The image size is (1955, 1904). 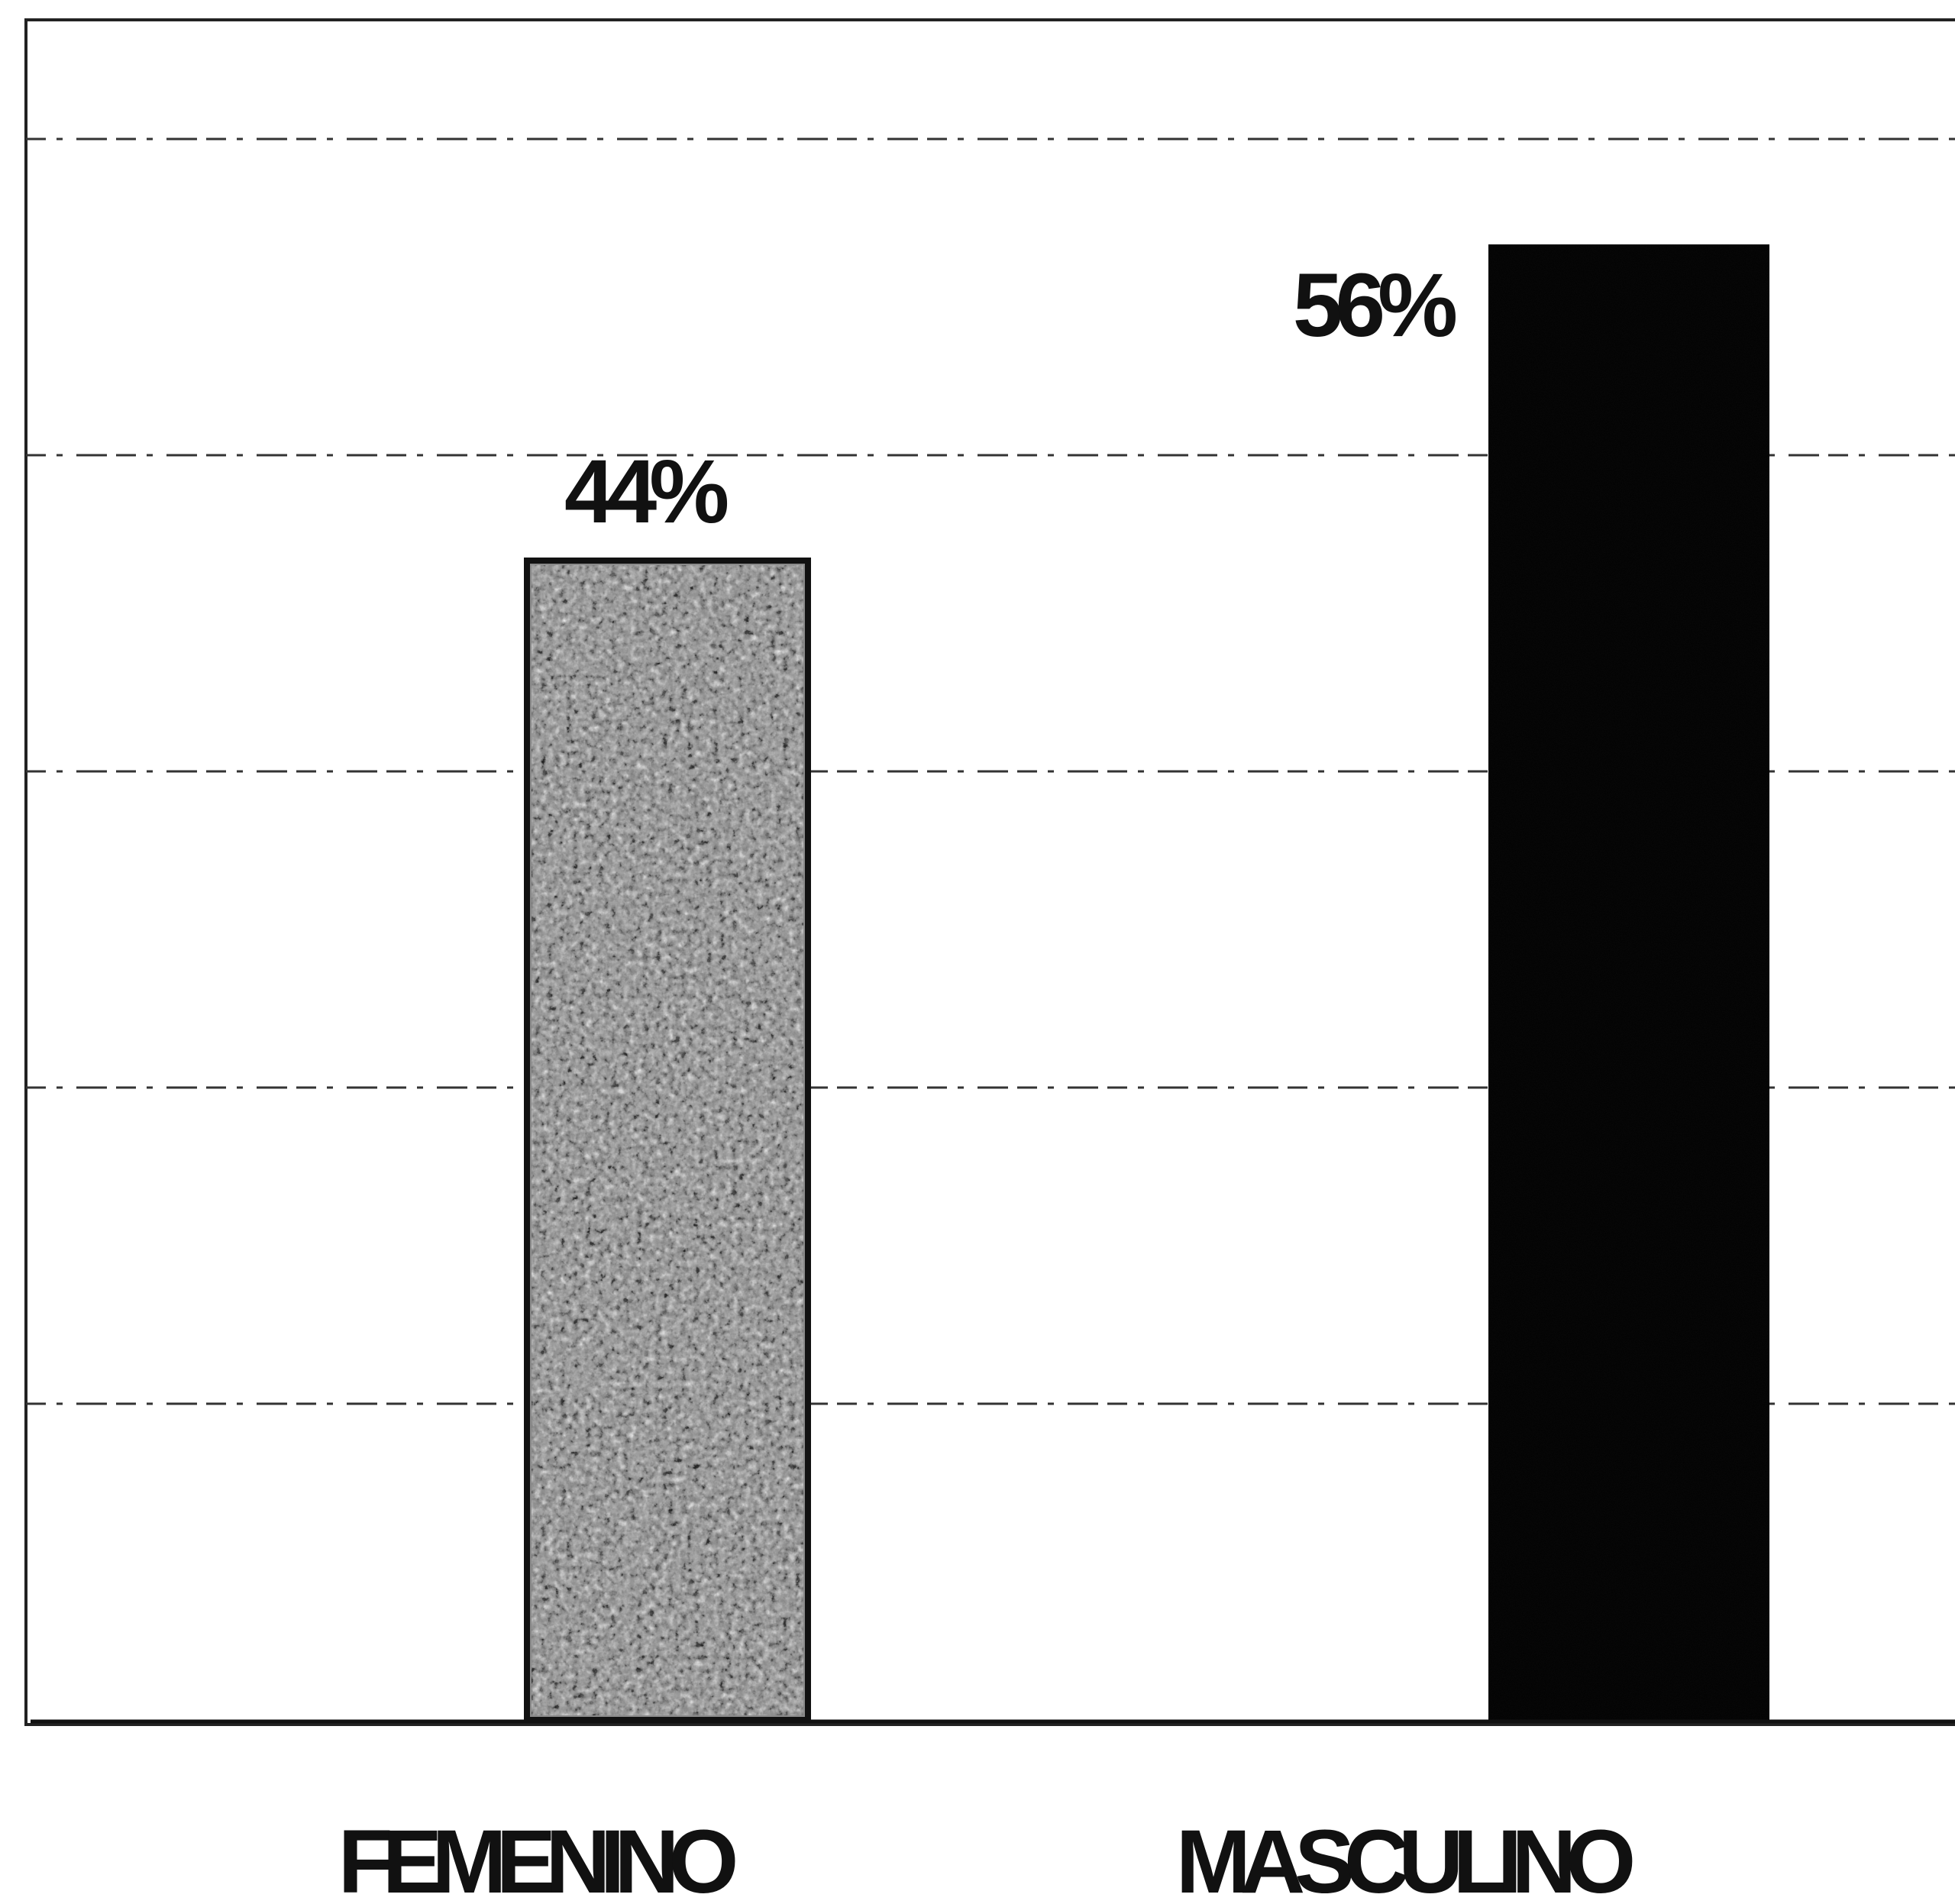 I want to click on bar-masculino, so click(x=1629, y=982).